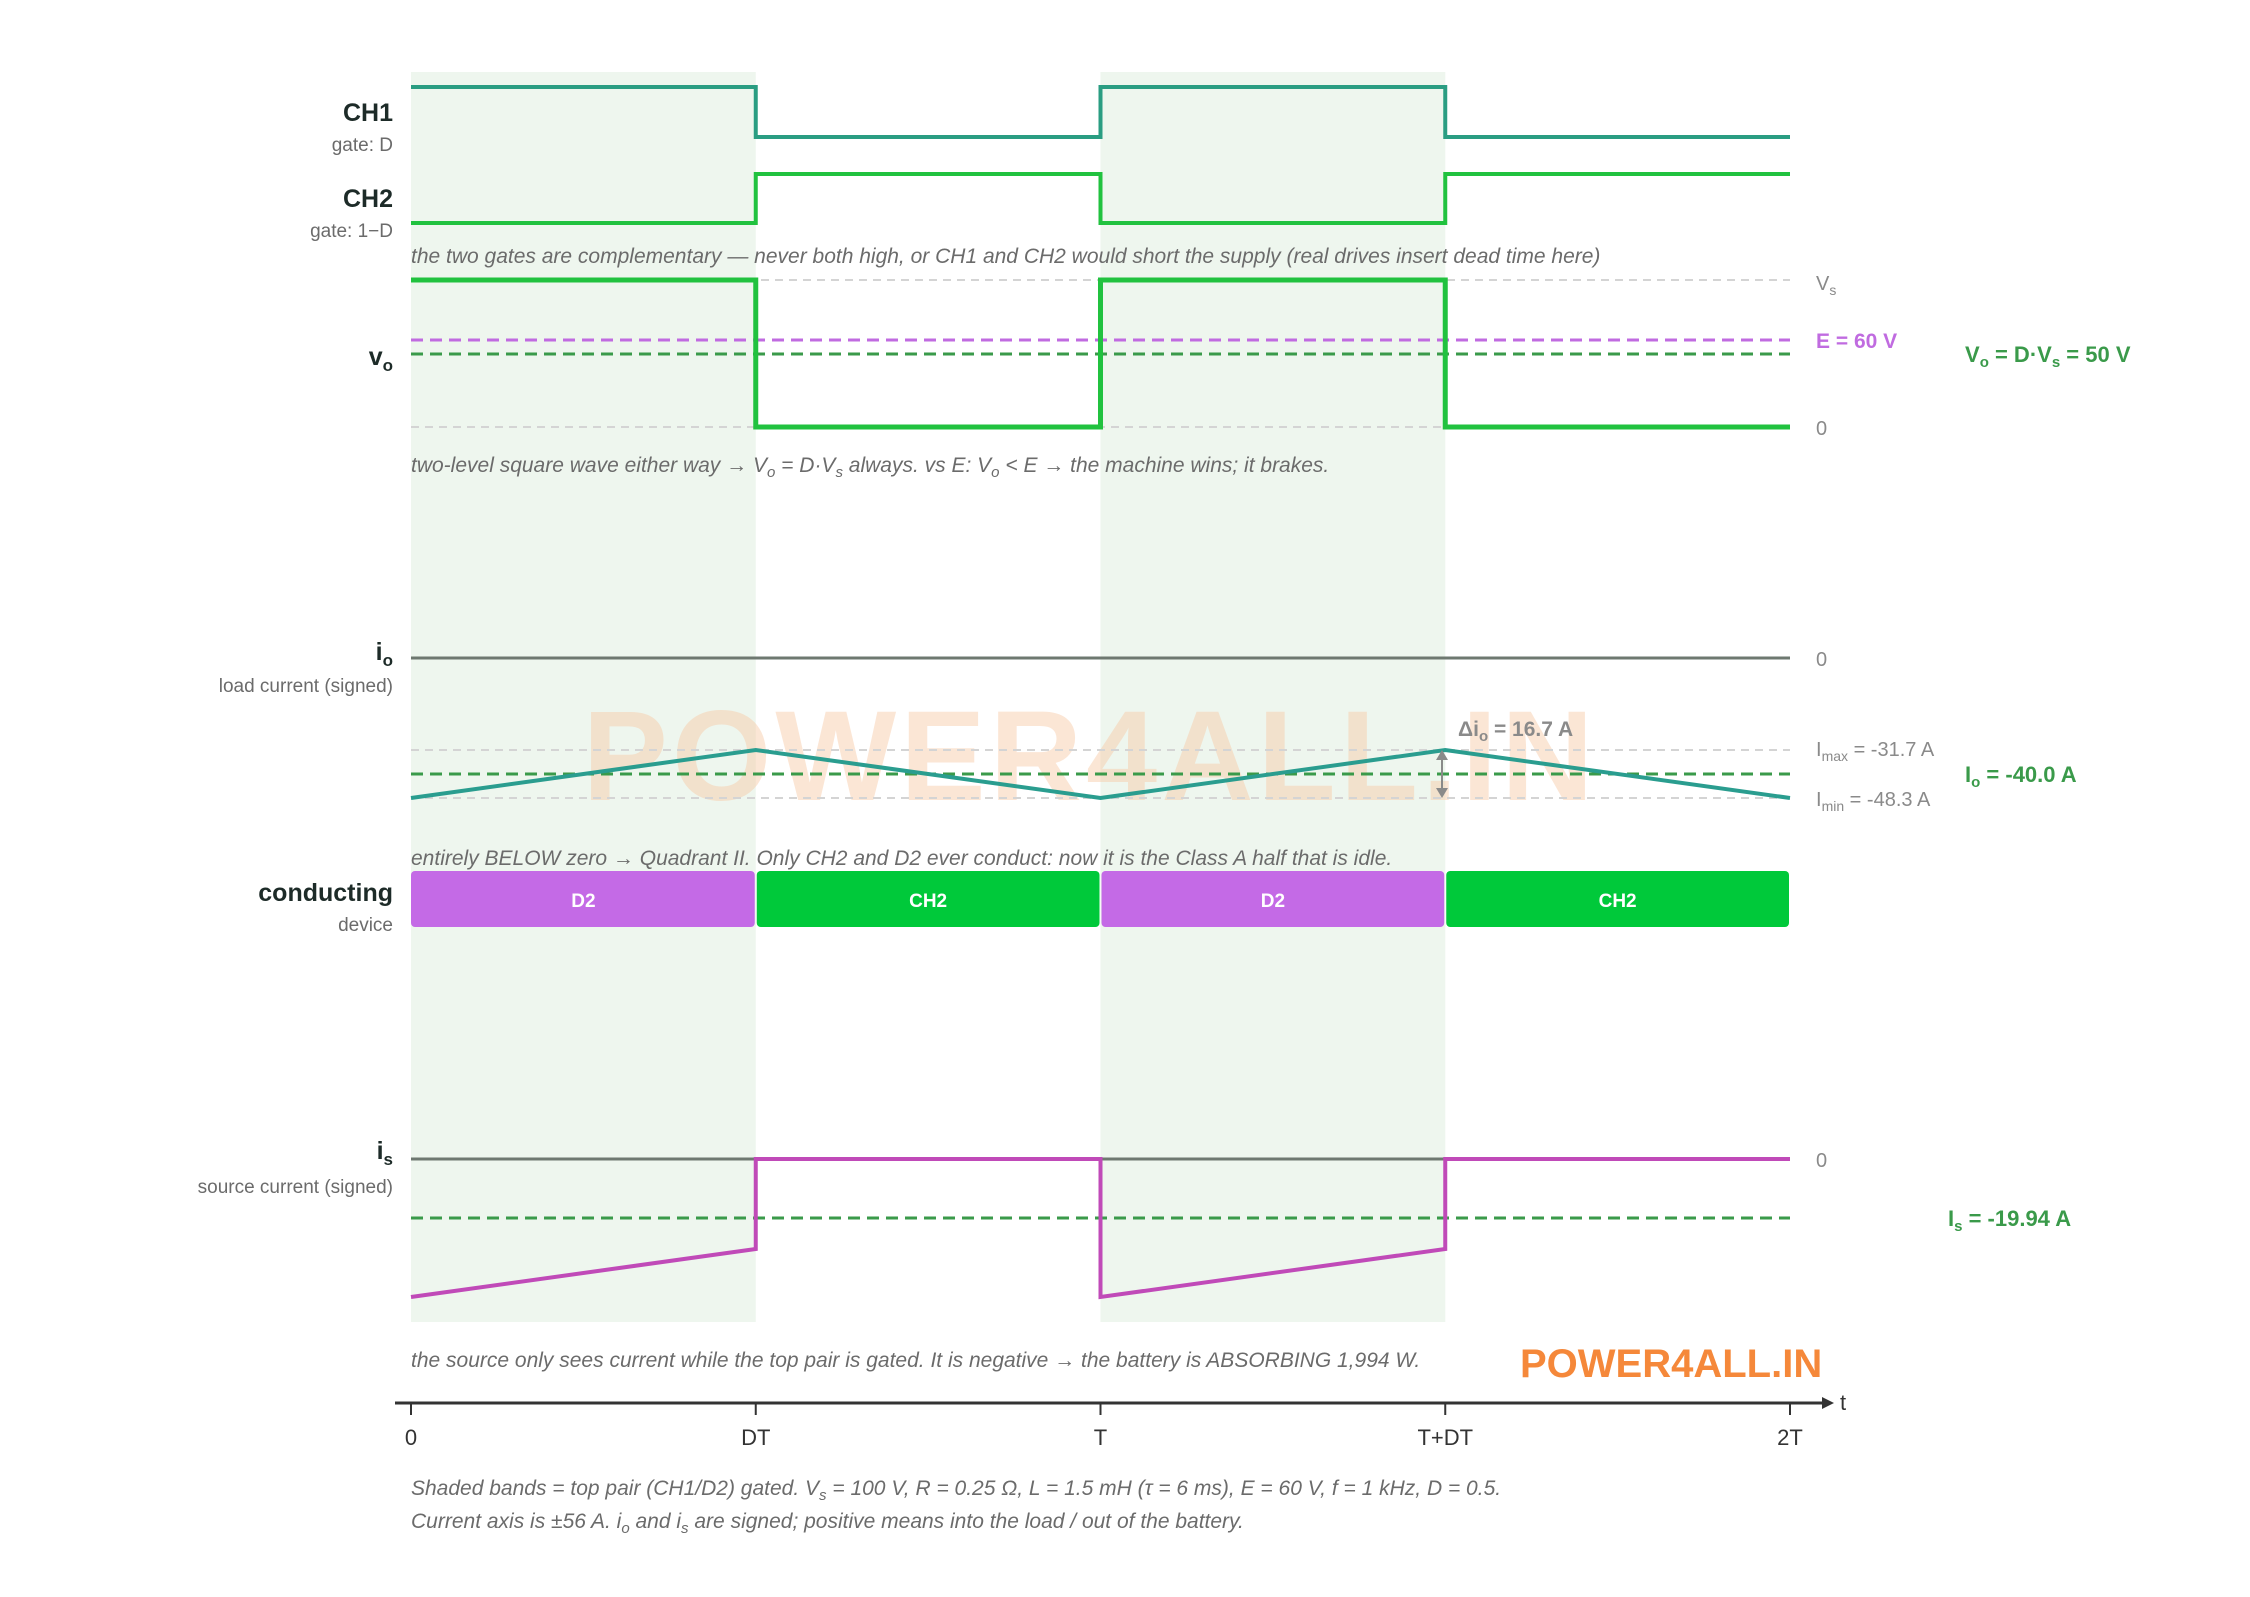  Describe the element at coordinates (2021, 776) in the screenshot. I see `io-average-label: Io = -40.0 A` at that location.